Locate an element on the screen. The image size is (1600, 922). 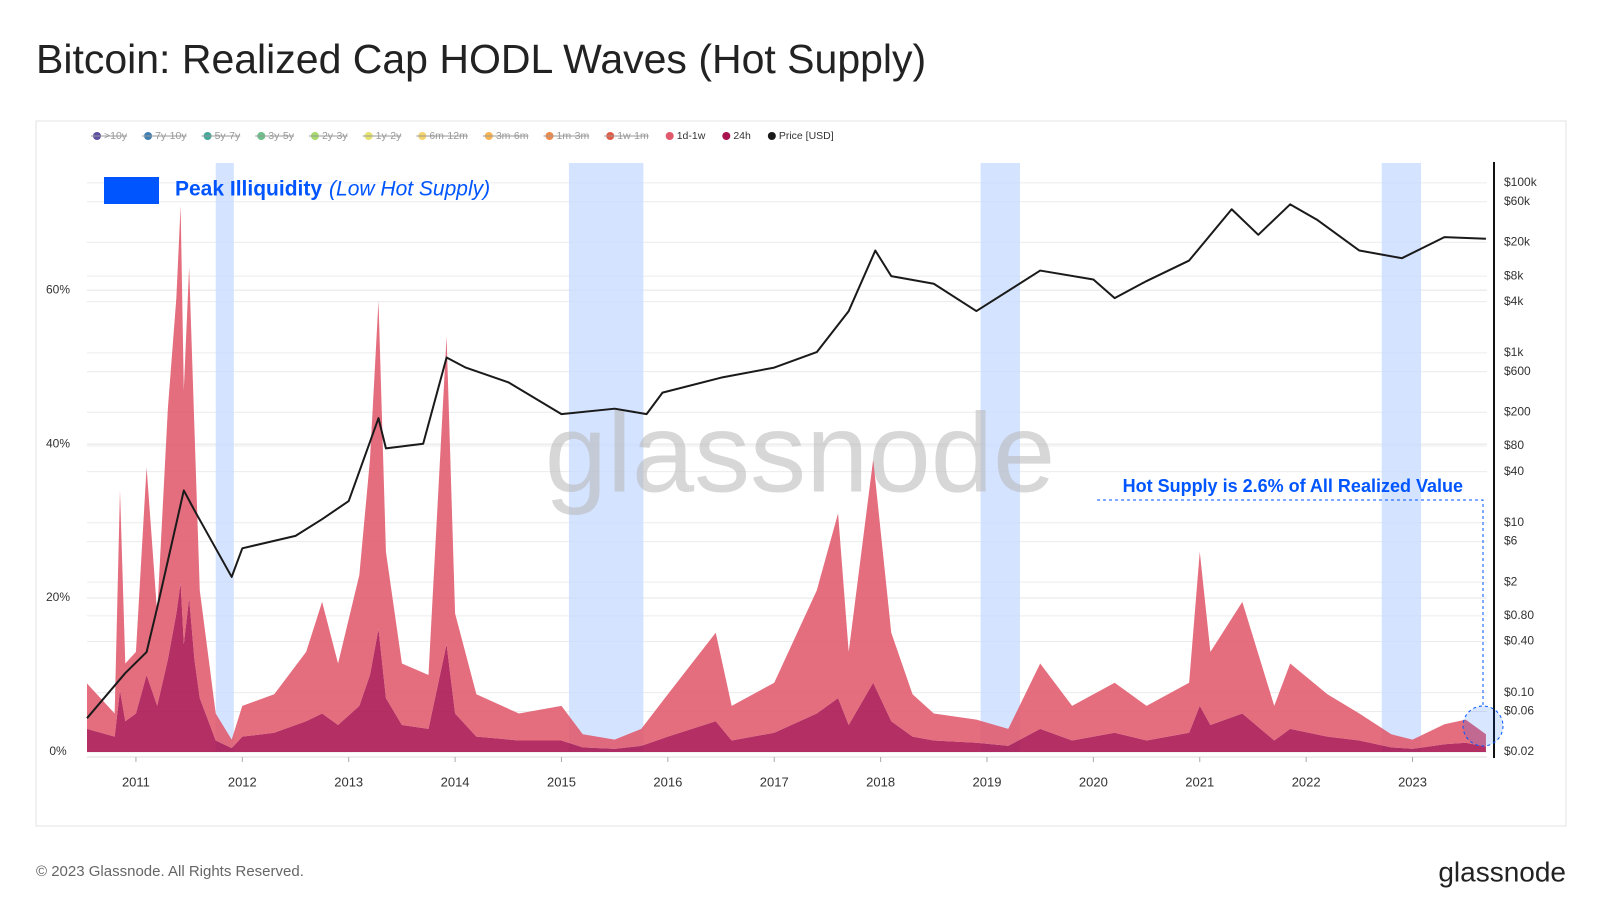
x-tick-label: 2011 is located at coordinates (136, 781).